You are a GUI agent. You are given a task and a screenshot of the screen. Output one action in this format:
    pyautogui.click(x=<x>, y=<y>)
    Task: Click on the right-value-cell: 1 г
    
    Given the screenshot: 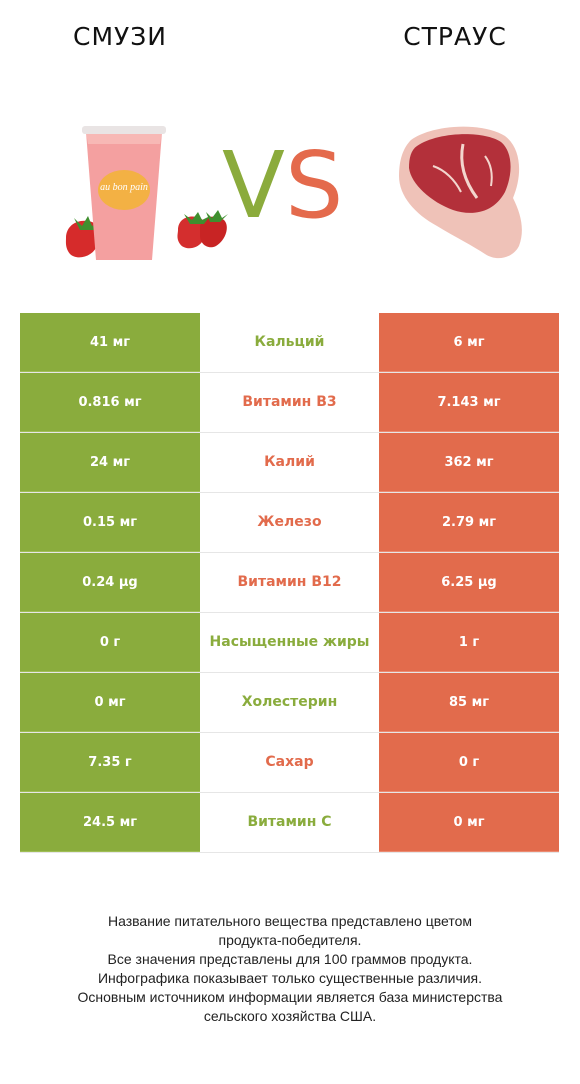 What is the action you would take?
    pyautogui.click(x=469, y=642)
    